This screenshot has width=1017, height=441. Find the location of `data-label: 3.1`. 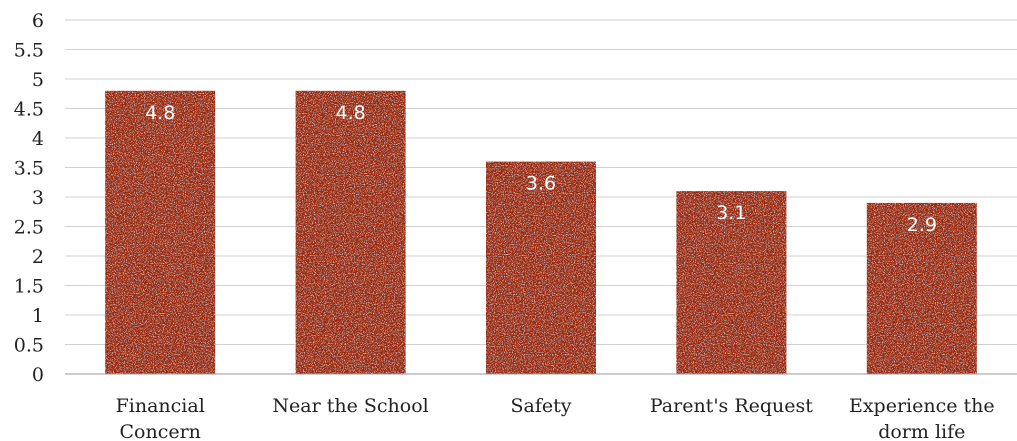

data-label: 3.1 is located at coordinates (731, 213).